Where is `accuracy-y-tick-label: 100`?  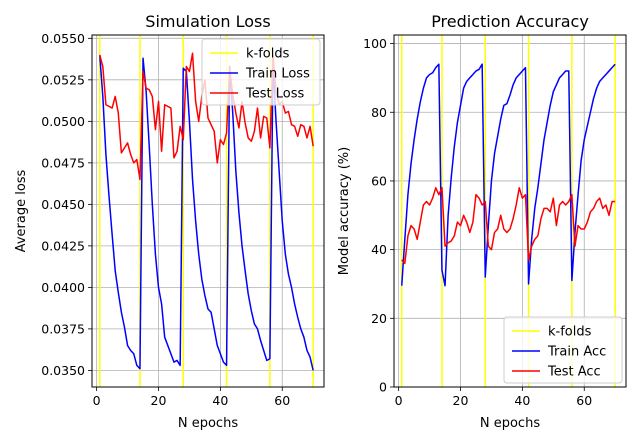
accuracy-y-tick-label: 100 is located at coordinates (375, 43).